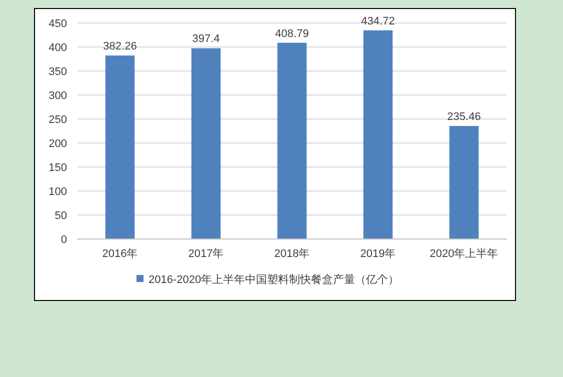  What do you see at coordinates (57, 48) in the screenshot?
I see `y-tick-label: 400` at bounding box center [57, 48].